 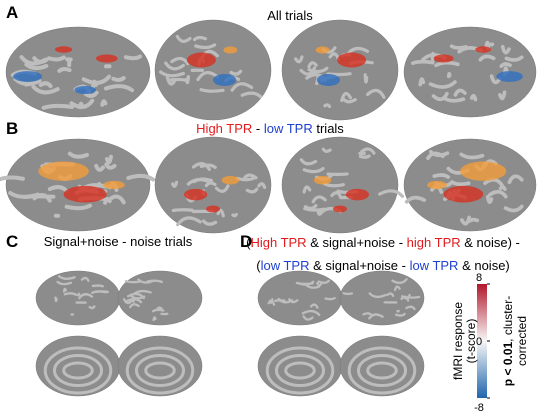 What do you see at coordinates (471, 341) in the screenshot?
I see `colorbar-label: (t-score)` at bounding box center [471, 341].